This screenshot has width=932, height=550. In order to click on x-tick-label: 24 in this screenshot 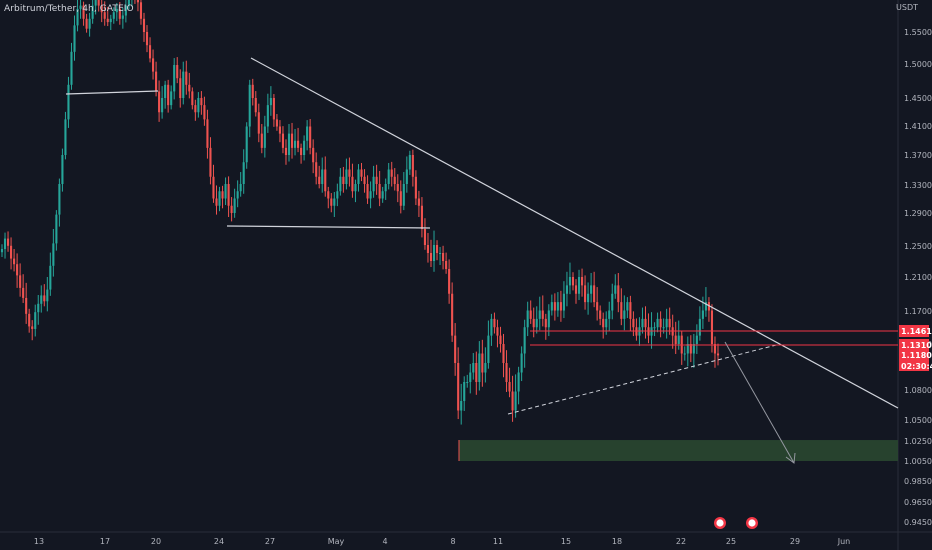, I will do `click(219, 541)`.